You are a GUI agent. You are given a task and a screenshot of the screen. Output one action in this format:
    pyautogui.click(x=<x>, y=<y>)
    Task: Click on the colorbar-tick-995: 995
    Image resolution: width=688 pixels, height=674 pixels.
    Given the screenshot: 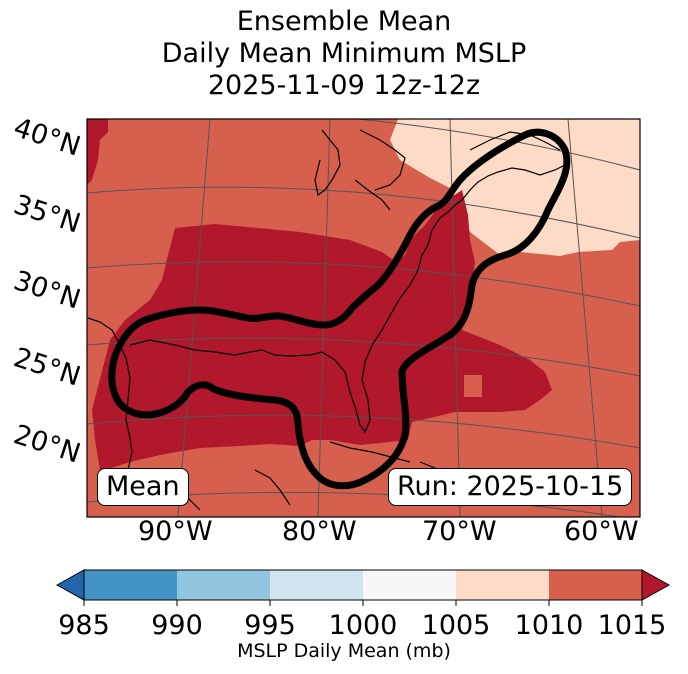 What is the action you would take?
    pyautogui.click(x=270, y=625)
    